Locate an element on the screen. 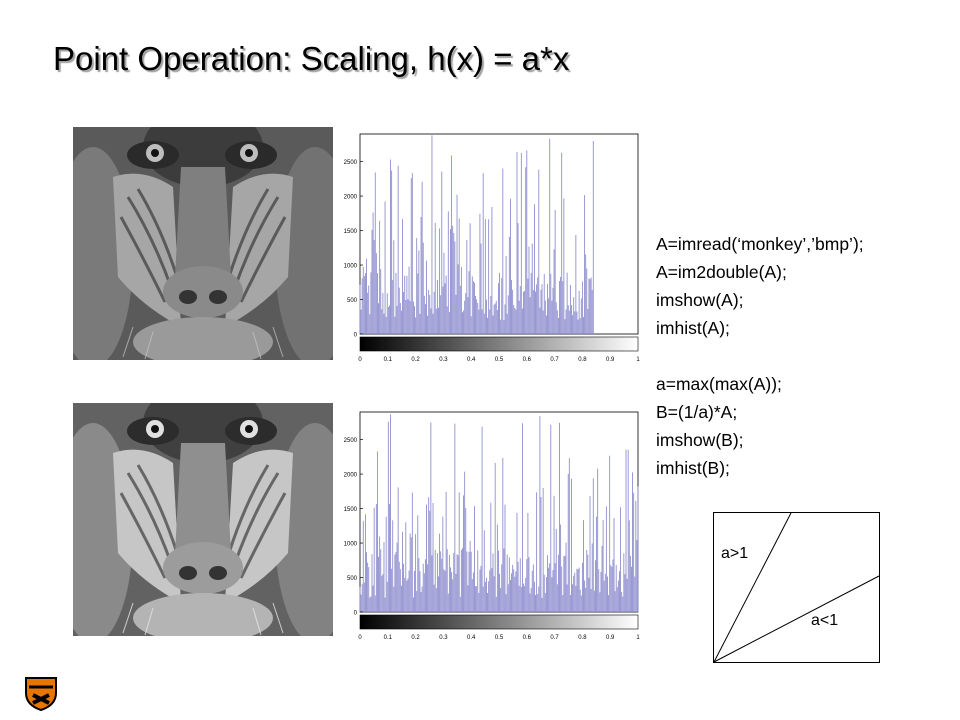  slide-title: Point Operation: Scaling, h(x) = a*x is located at coordinates (311, 58).